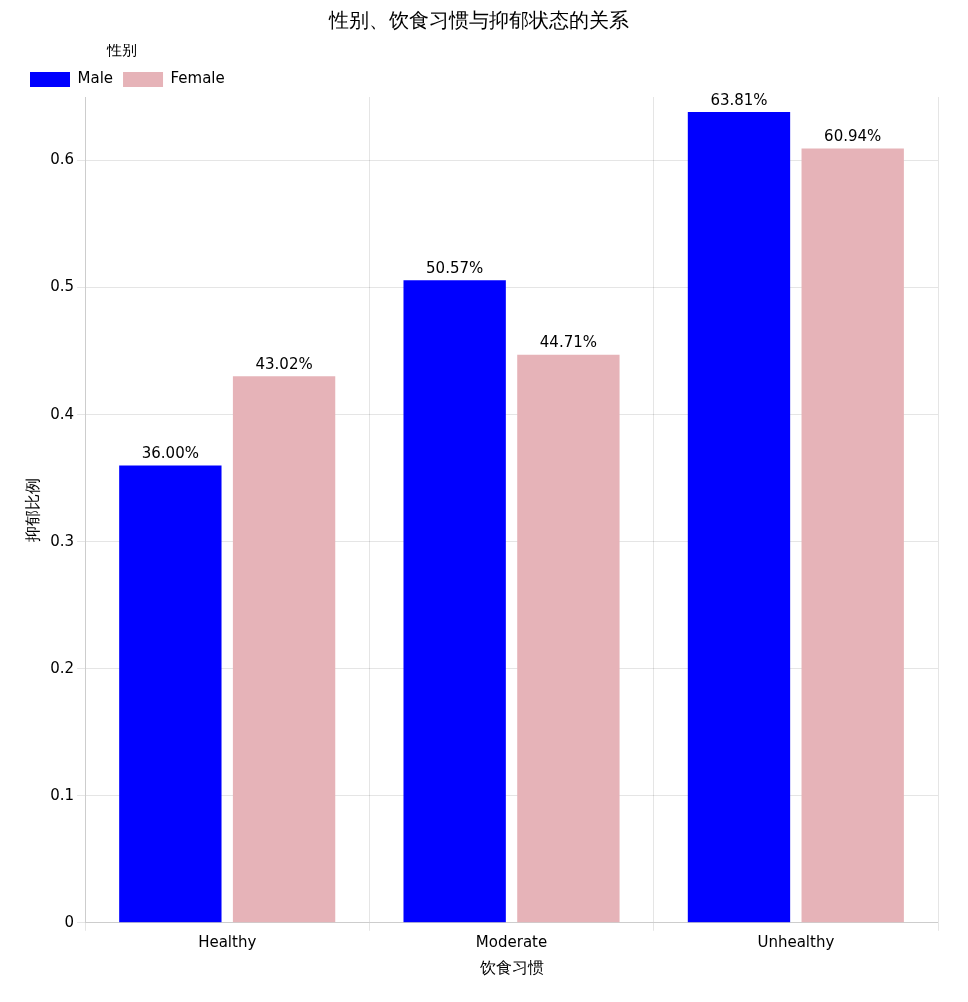  I want to click on y-tick-label: 0, so click(69, 921).